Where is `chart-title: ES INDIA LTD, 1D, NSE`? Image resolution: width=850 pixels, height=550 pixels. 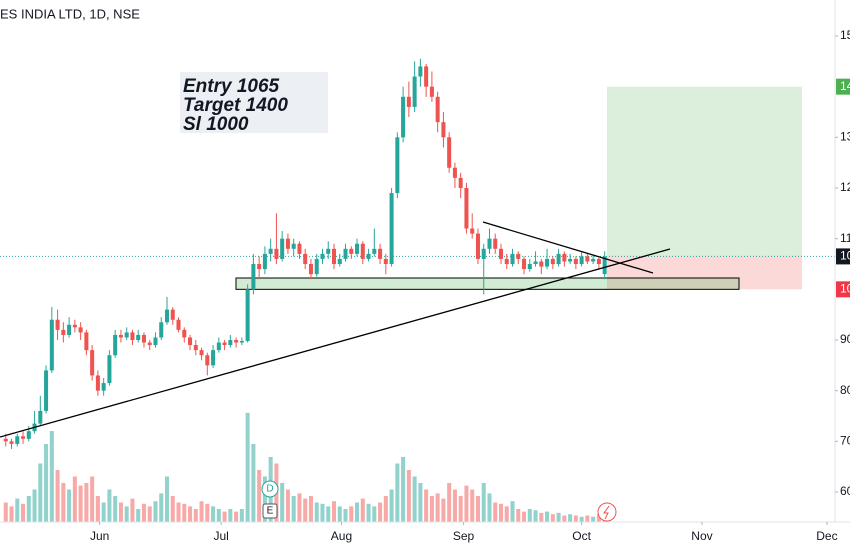 chart-title: ES INDIA LTD, 1D, NSE is located at coordinates (70, 13).